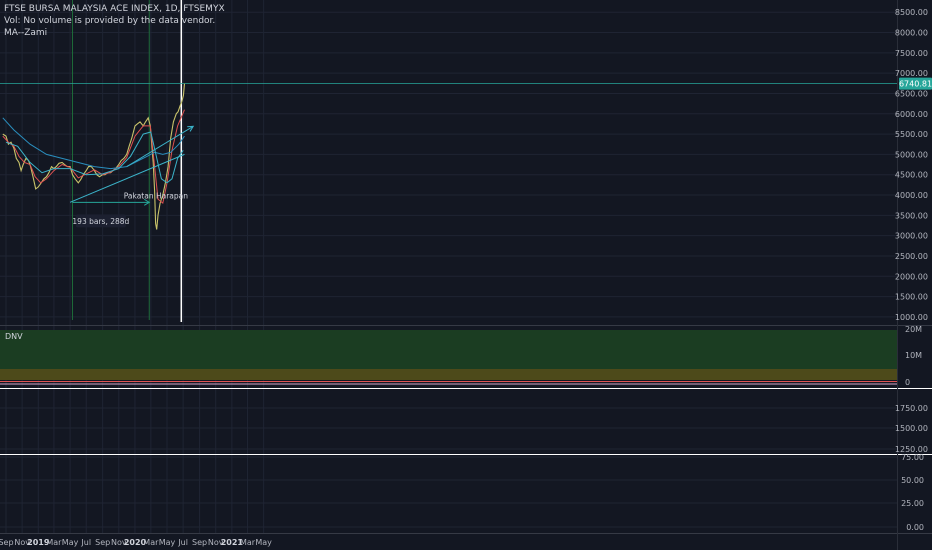 The height and width of the screenshot is (550, 932). I want to click on last-price-line: 6740.81, so click(466, 83).